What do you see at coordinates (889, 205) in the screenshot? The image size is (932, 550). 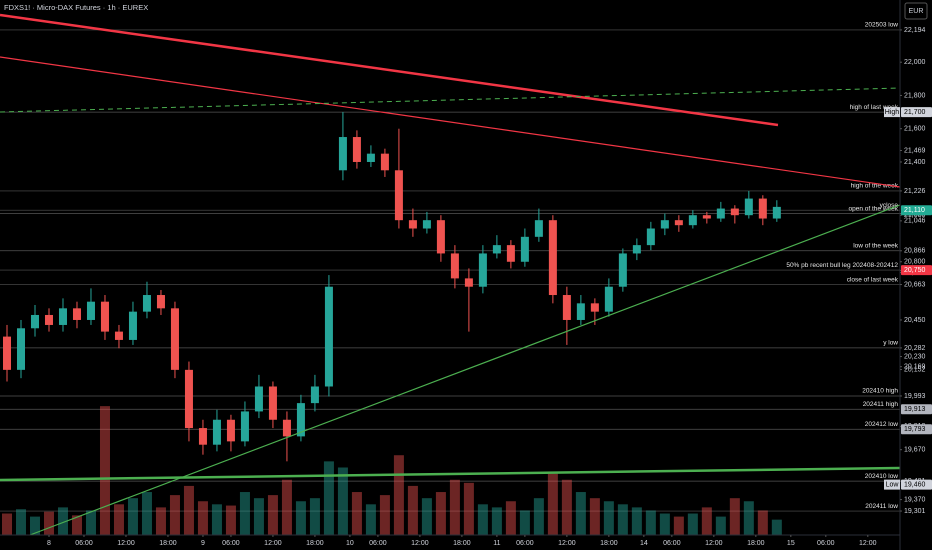 I see `level-label: yclose` at bounding box center [889, 205].